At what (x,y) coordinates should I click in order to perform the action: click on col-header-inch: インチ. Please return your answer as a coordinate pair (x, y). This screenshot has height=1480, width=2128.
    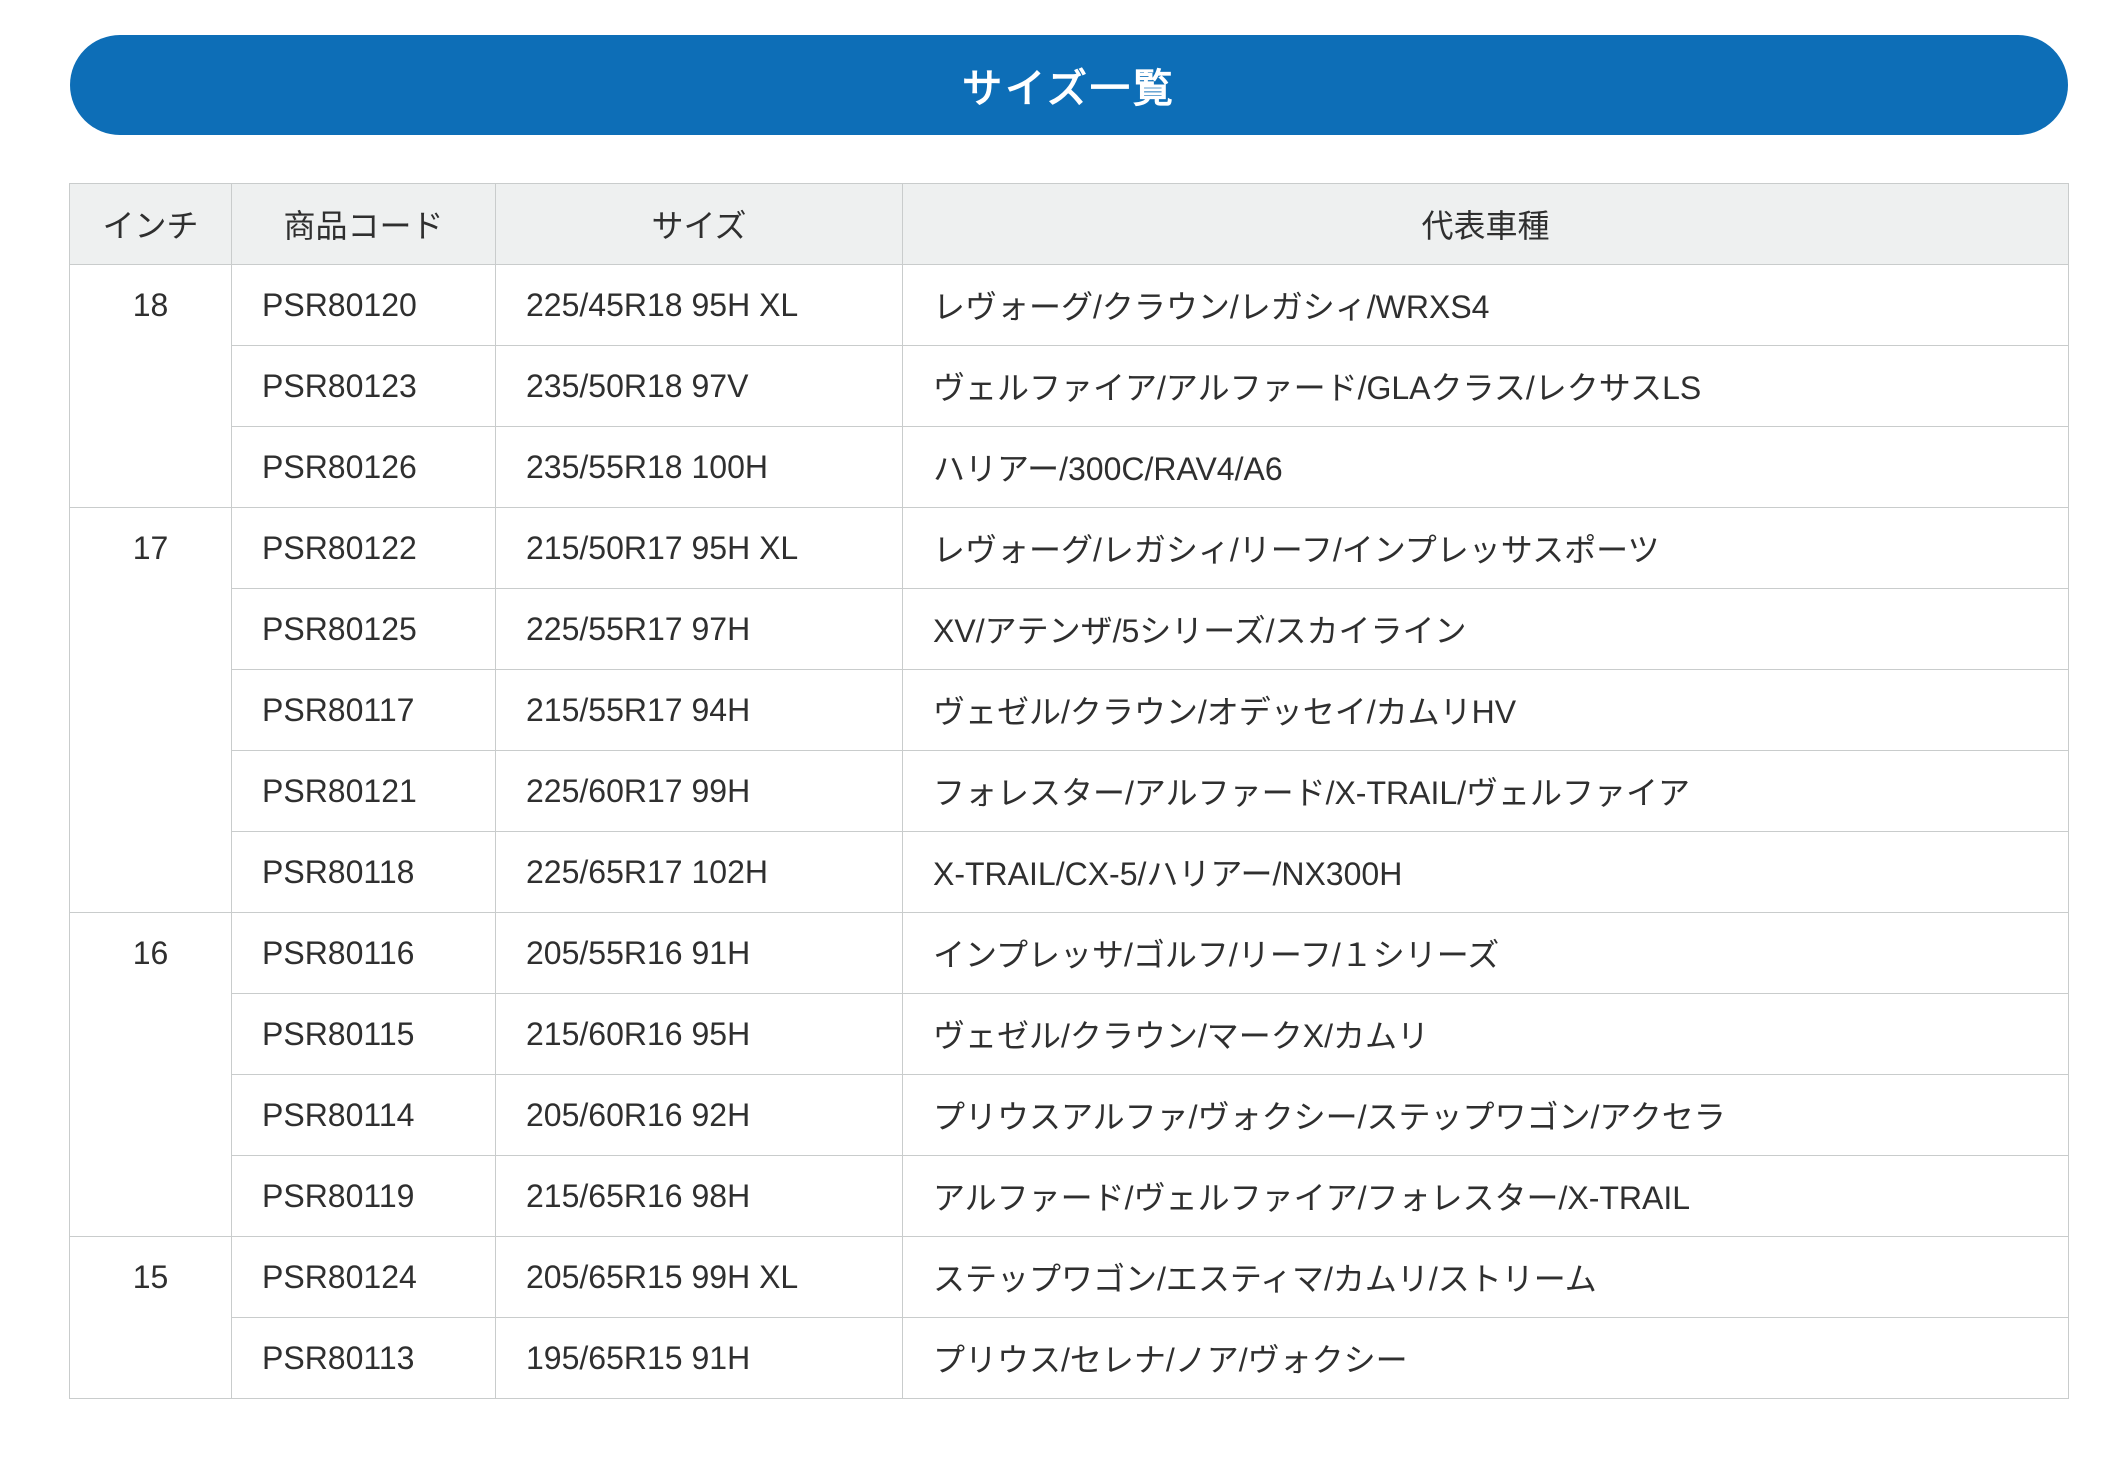
    Looking at the image, I should click on (150, 224).